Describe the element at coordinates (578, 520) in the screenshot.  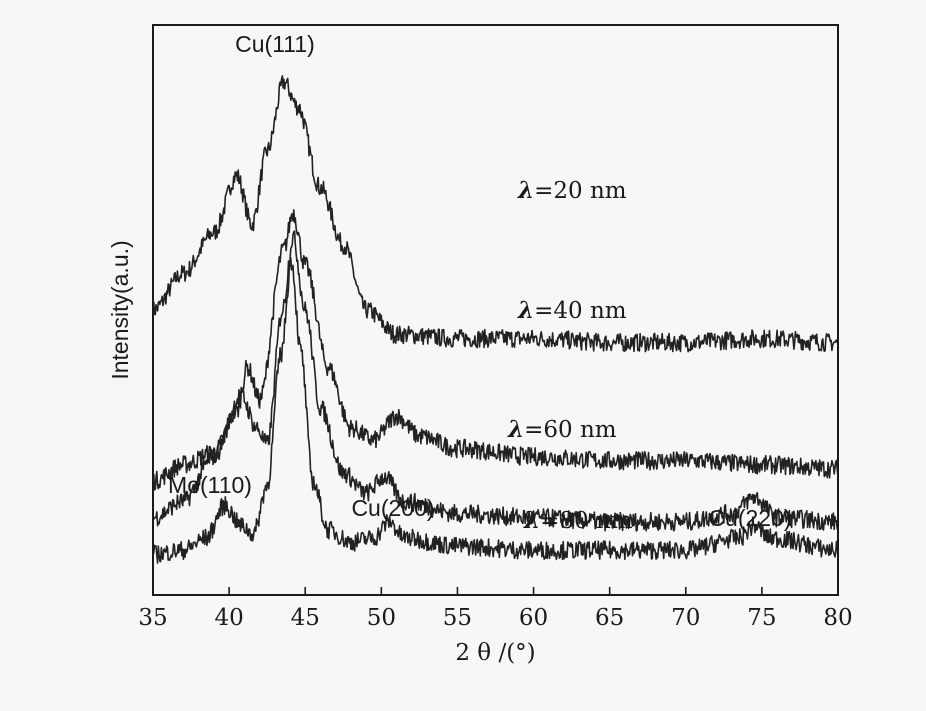
I see `series-label-4: λ=80 nm` at that location.